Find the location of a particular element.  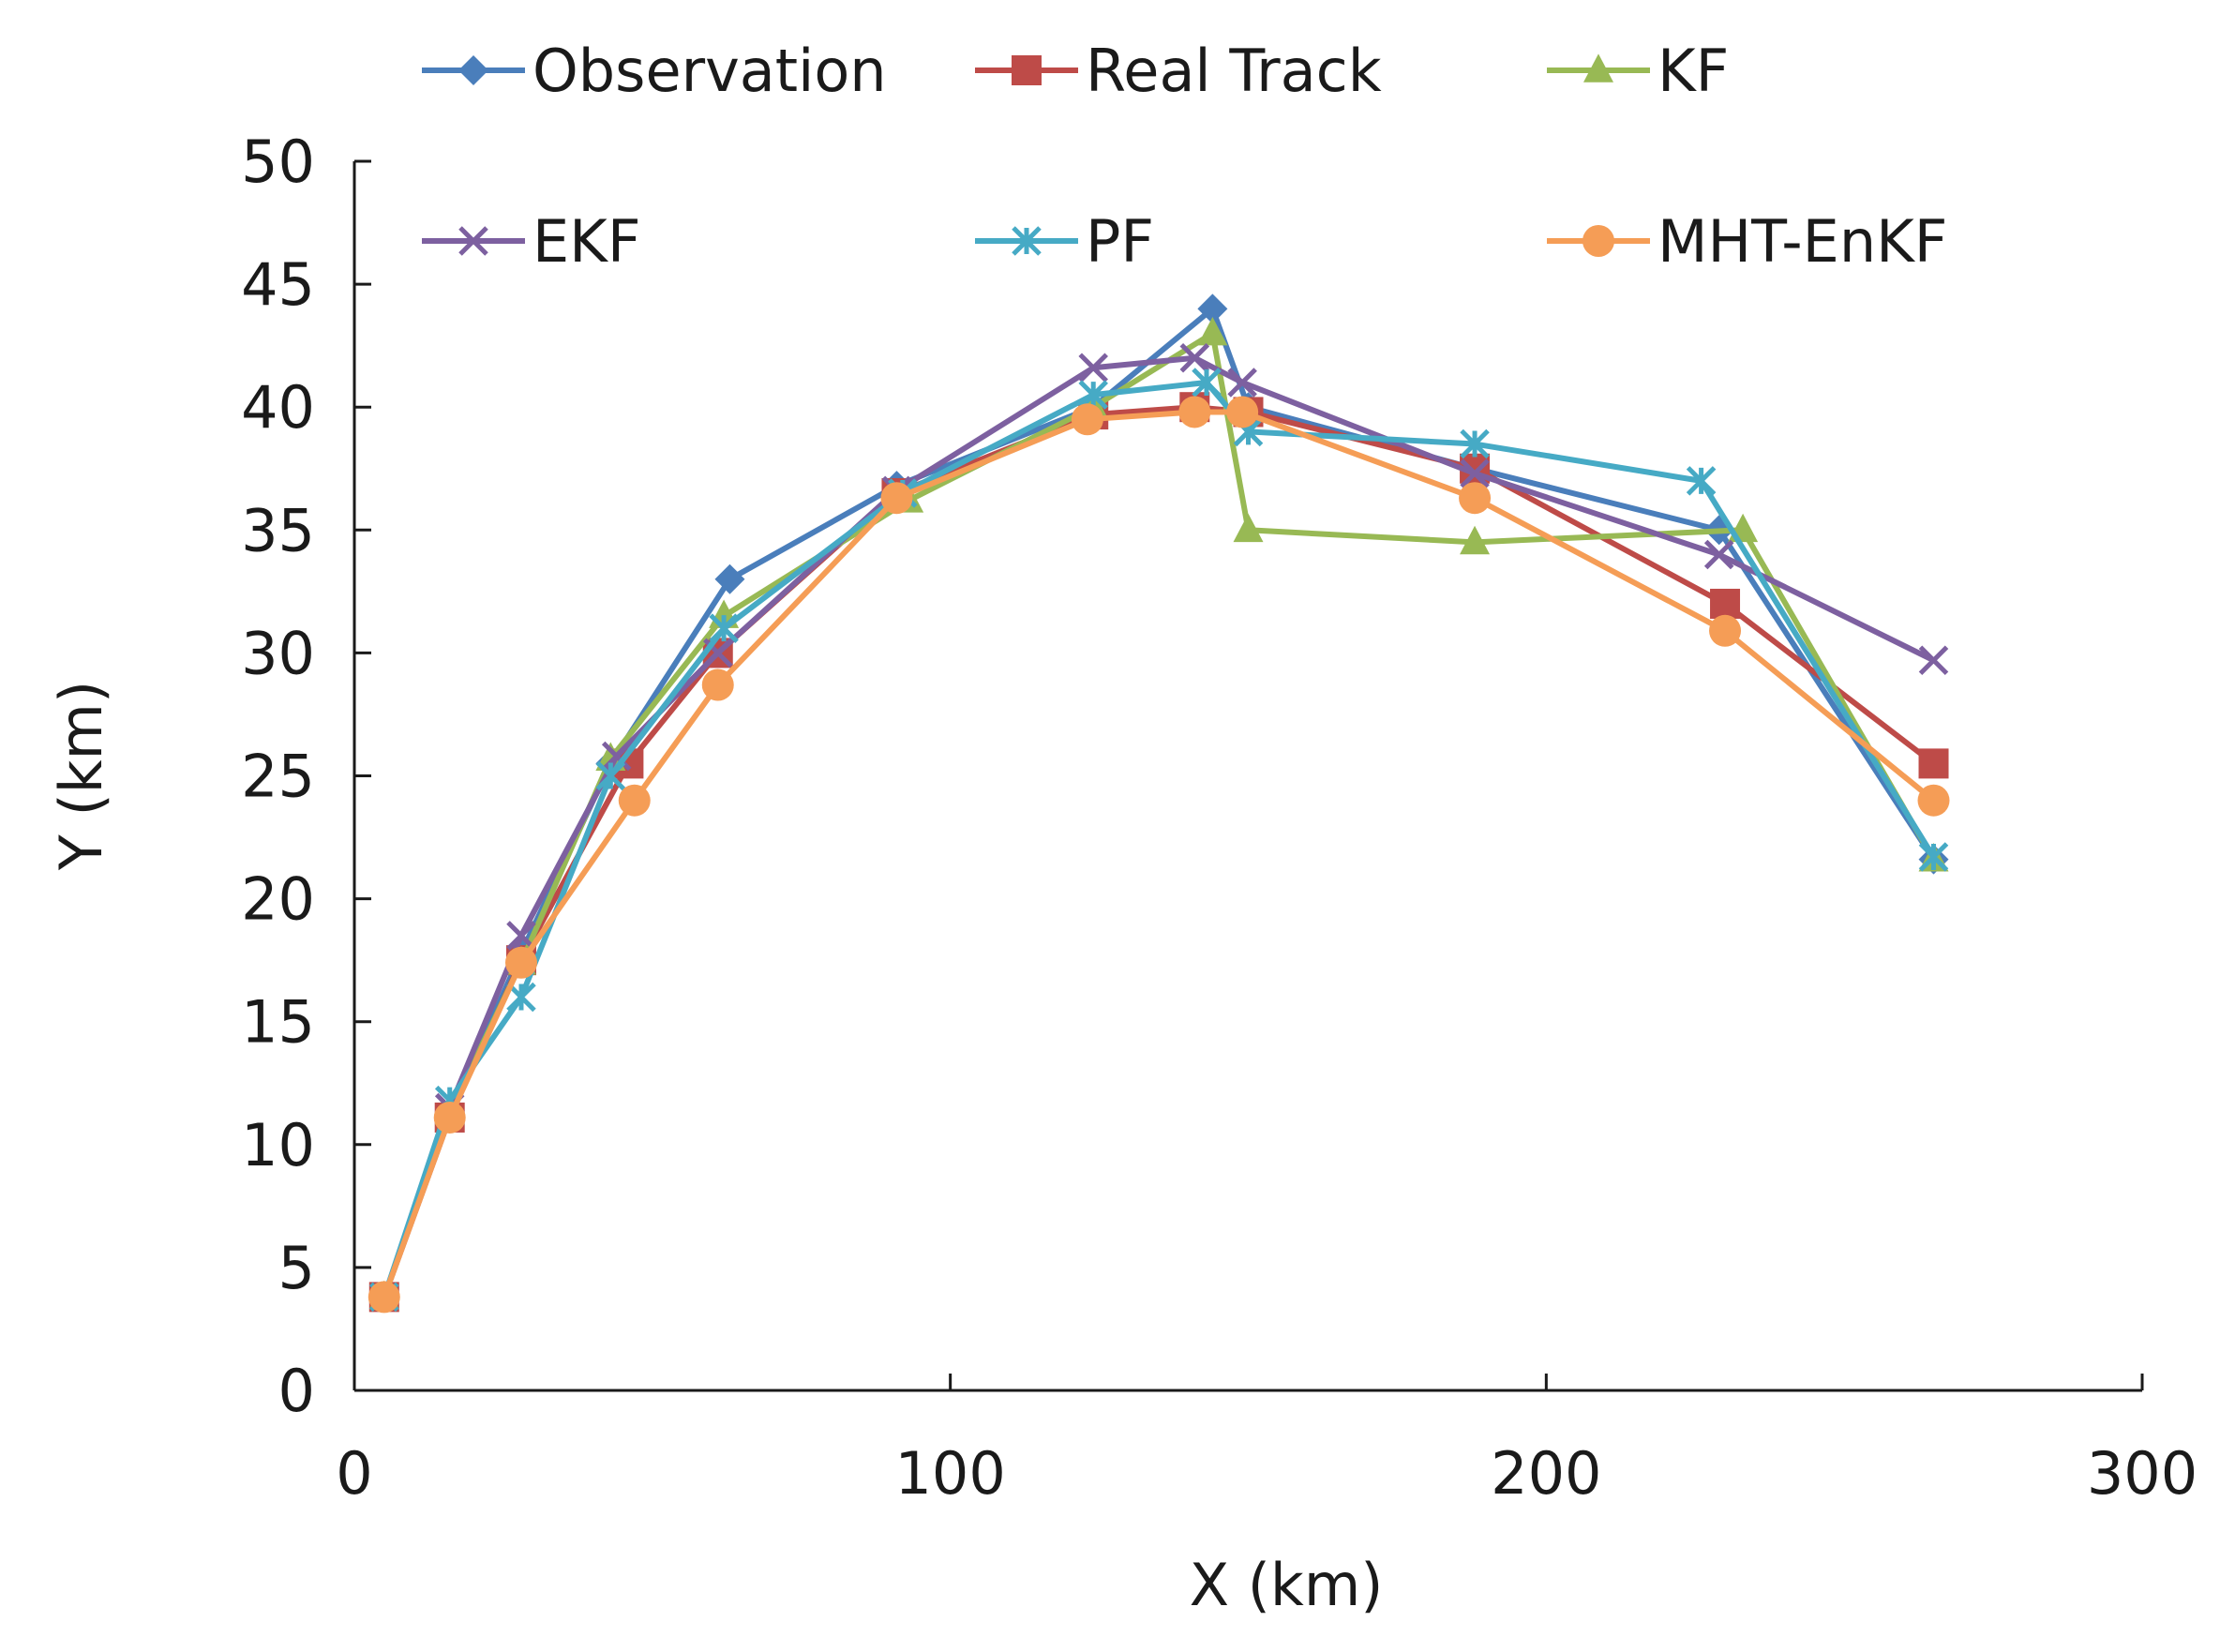

x-tick-label: 300 is located at coordinates (2142, 1473).